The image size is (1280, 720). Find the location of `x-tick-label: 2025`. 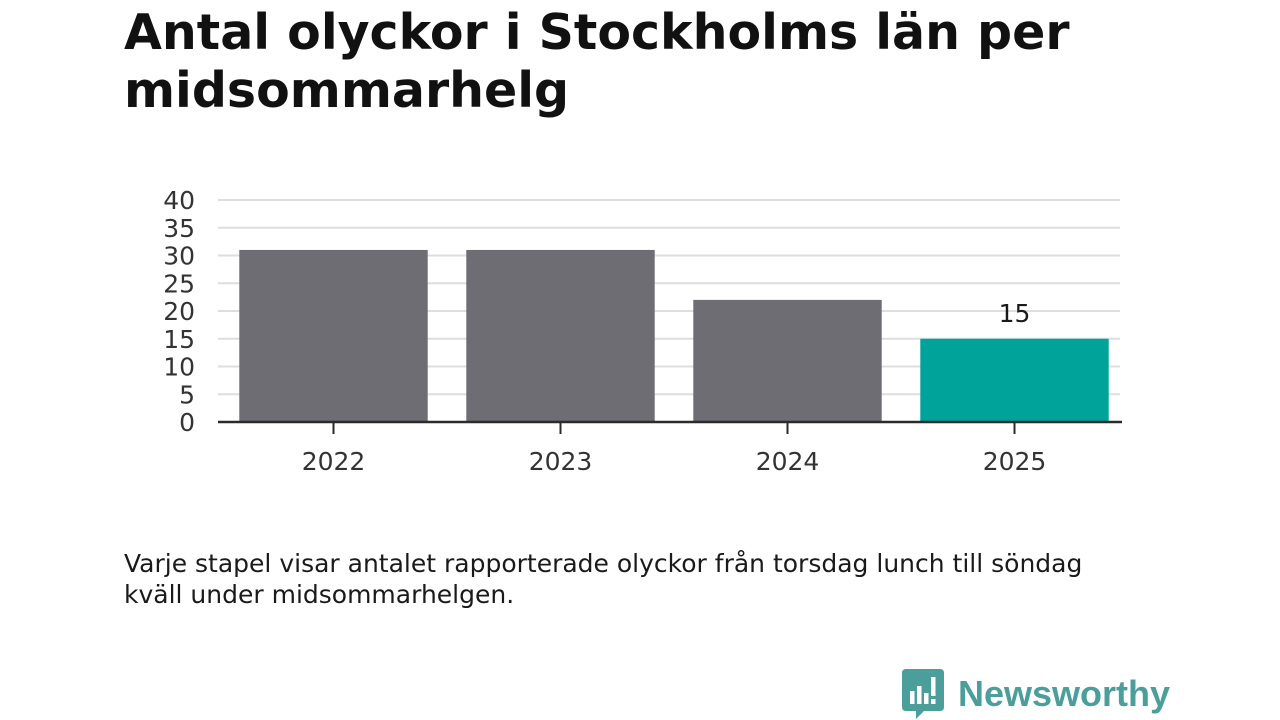

x-tick-label: 2025 is located at coordinates (1015, 461).